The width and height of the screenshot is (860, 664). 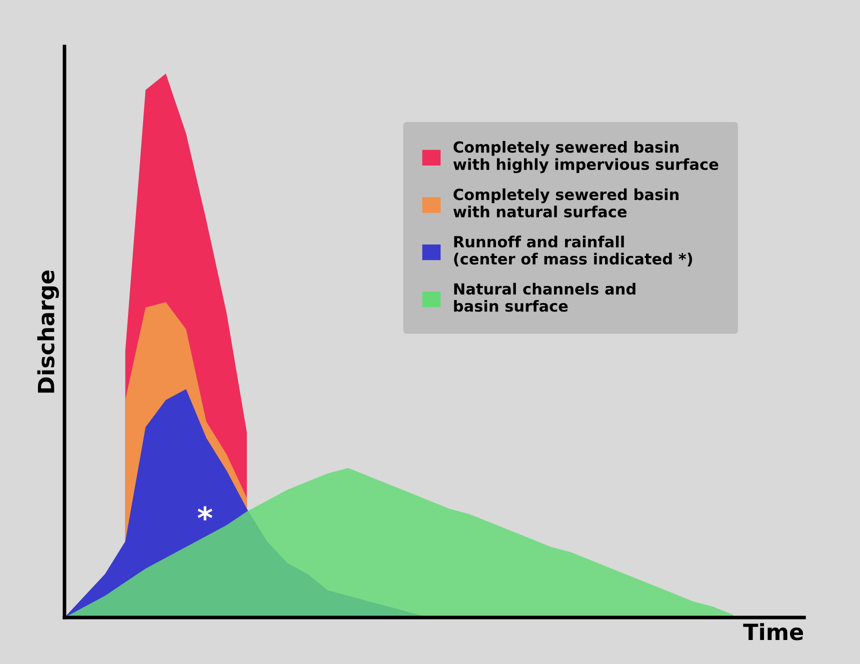 I want to click on legend-label: Runnoff and rainfall (center of mass indicated *), so click(x=573, y=251).